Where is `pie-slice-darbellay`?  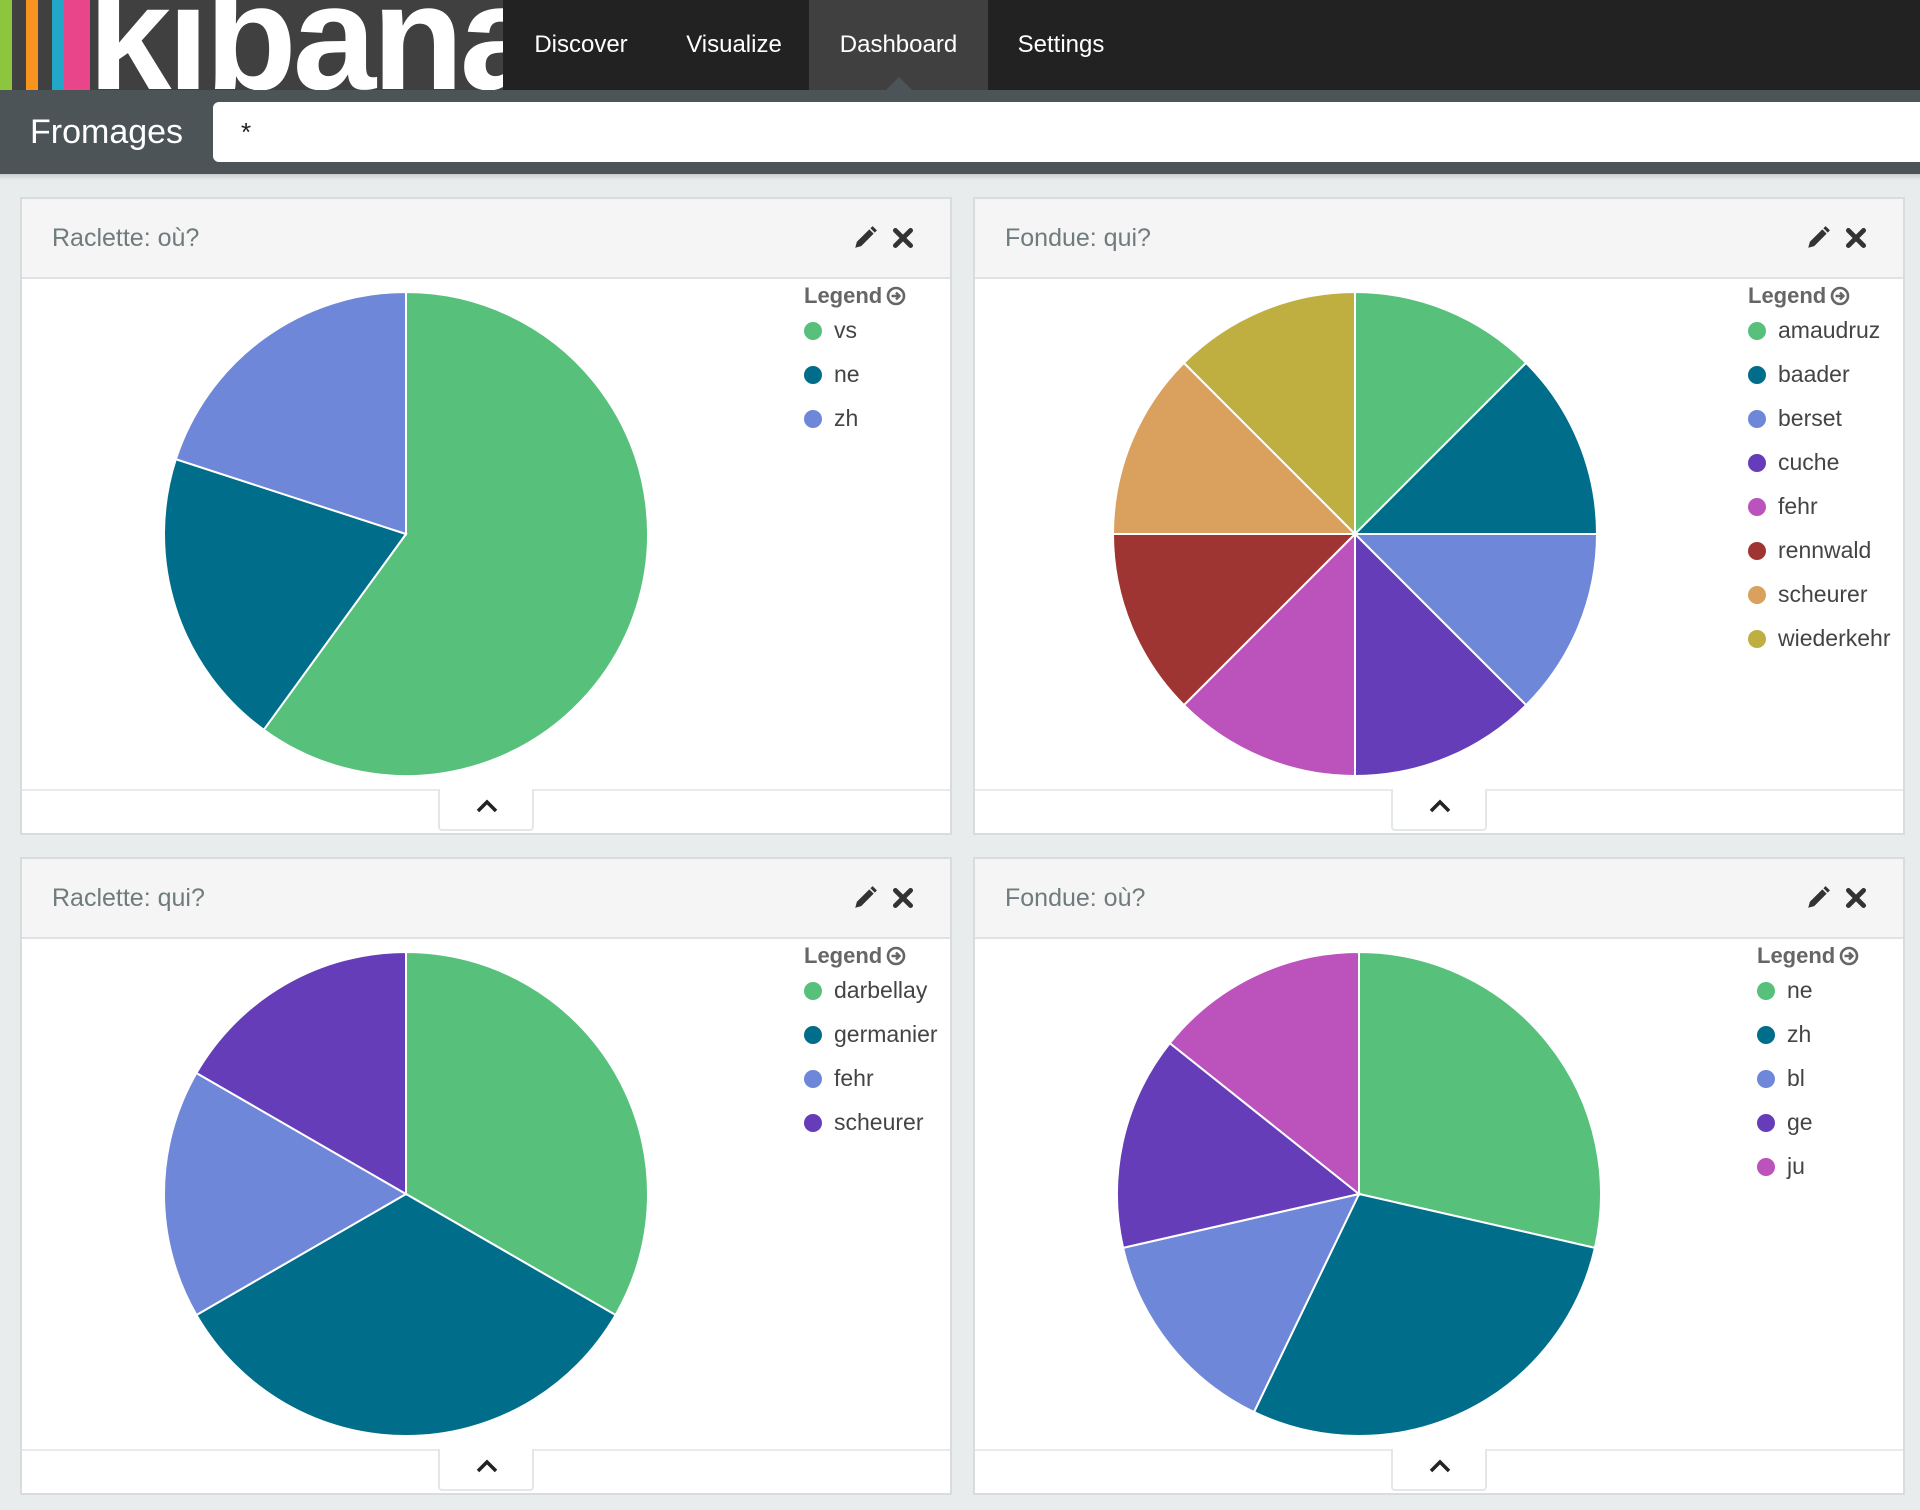 pie-slice-darbellay is located at coordinates (527, 1133).